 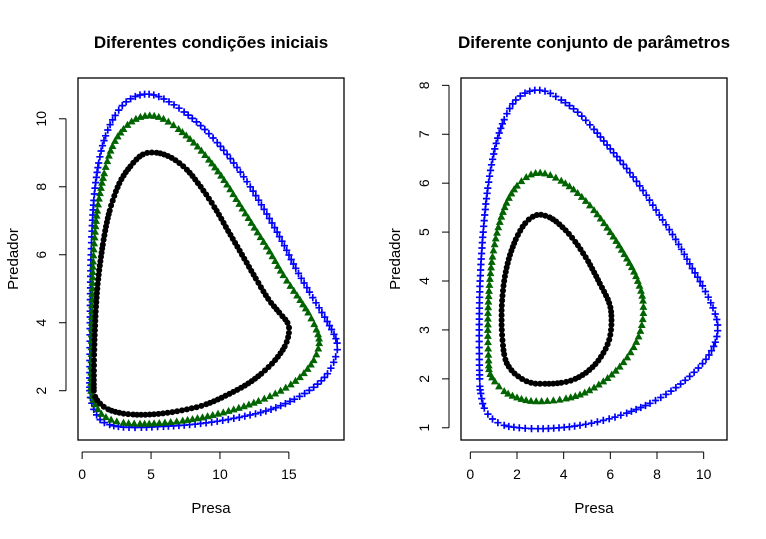 I want to click on chart-right-x-axis: 0 2 4 6 8 10, so click(x=589, y=466).